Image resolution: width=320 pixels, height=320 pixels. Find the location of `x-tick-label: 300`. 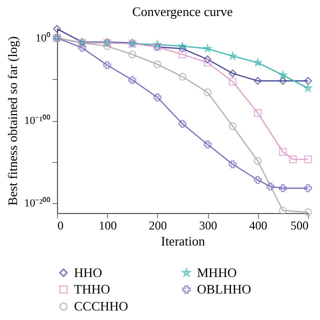

x-tick-label: 300 is located at coordinates (208, 225).